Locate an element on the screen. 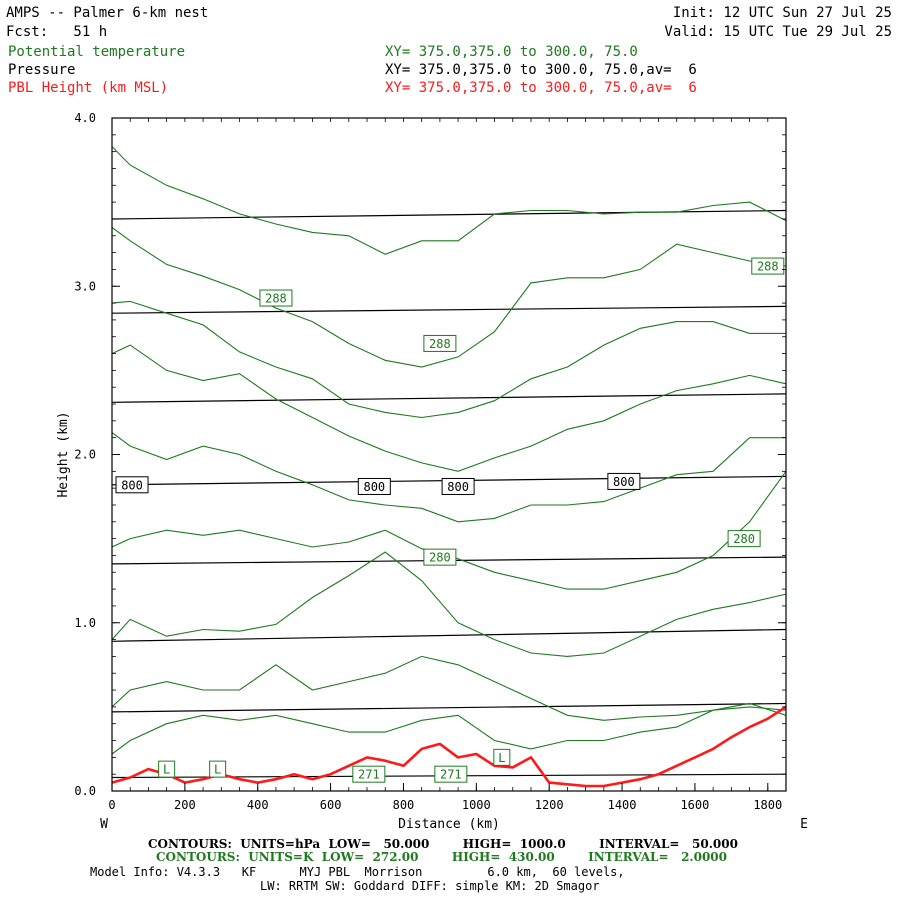 The image size is (900, 900). y-tick-label: 2.0 is located at coordinates (85, 455).